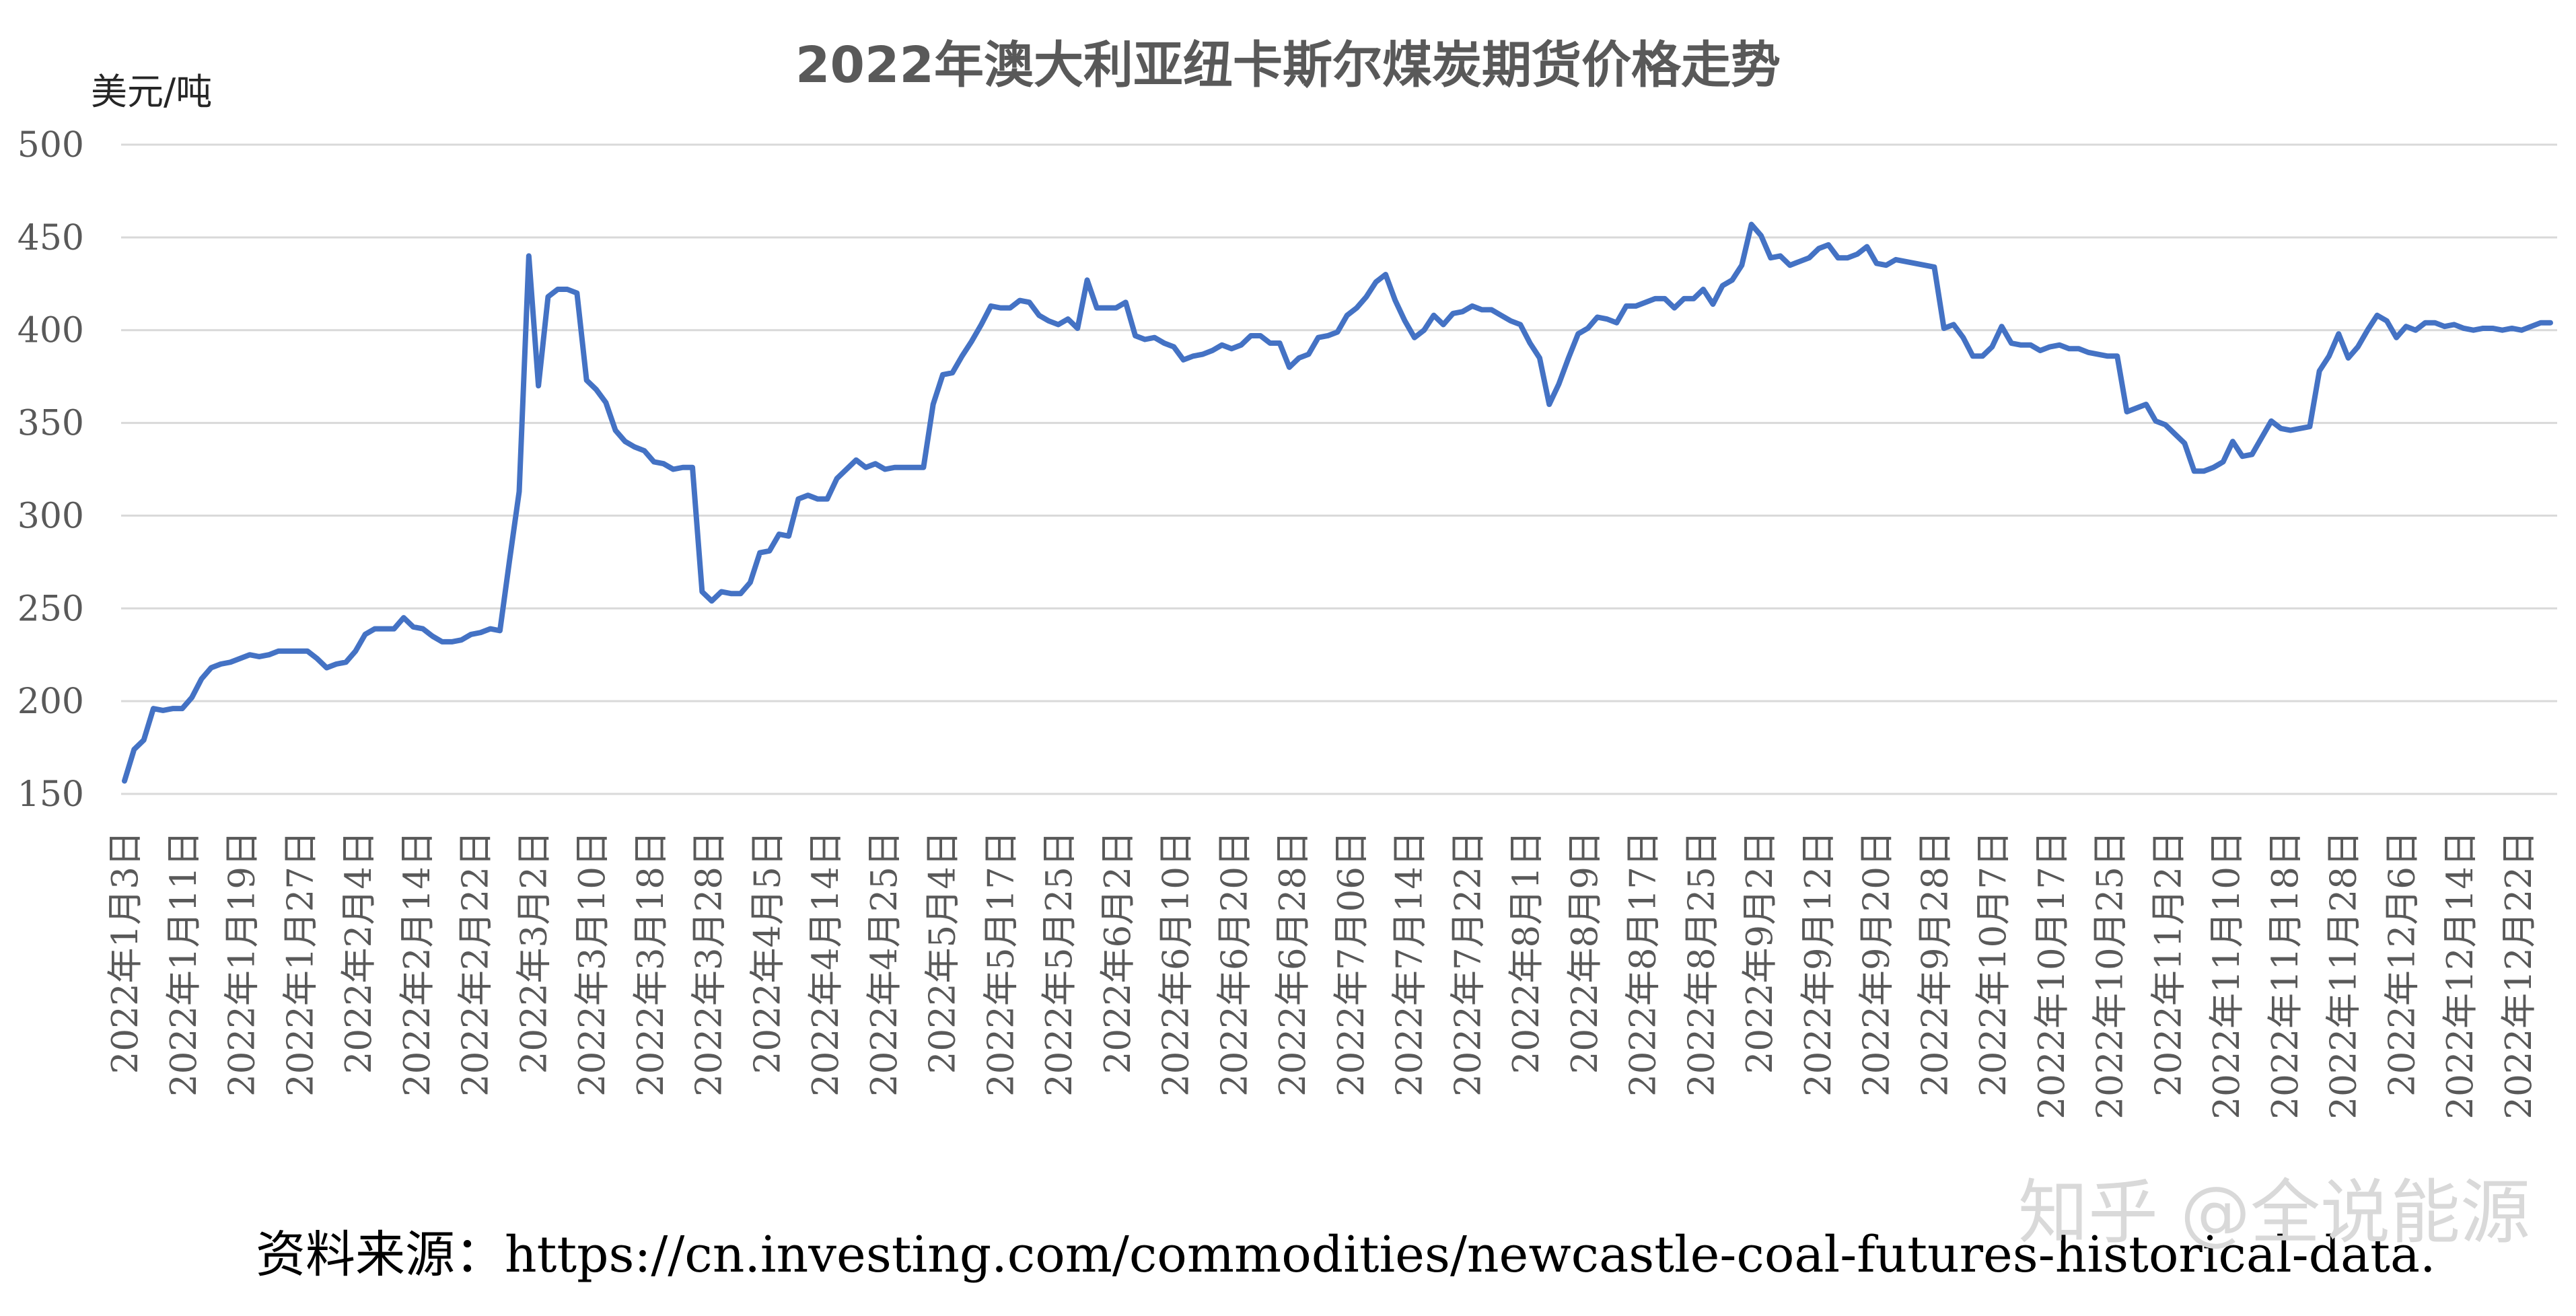 The height and width of the screenshot is (1316, 2576). What do you see at coordinates (1410, 964) in the screenshot?
I see `x-tick-label: 2022年7月14日` at bounding box center [1410, 964].